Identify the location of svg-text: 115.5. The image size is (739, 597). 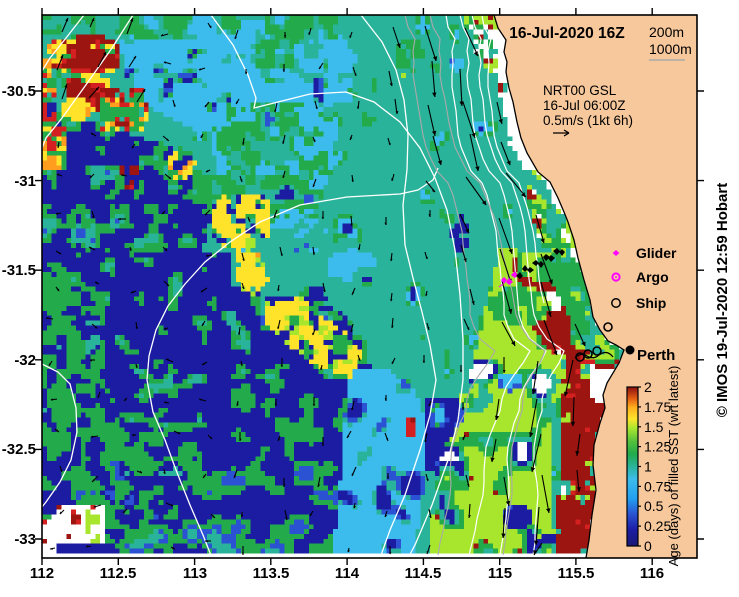
(576, 573).